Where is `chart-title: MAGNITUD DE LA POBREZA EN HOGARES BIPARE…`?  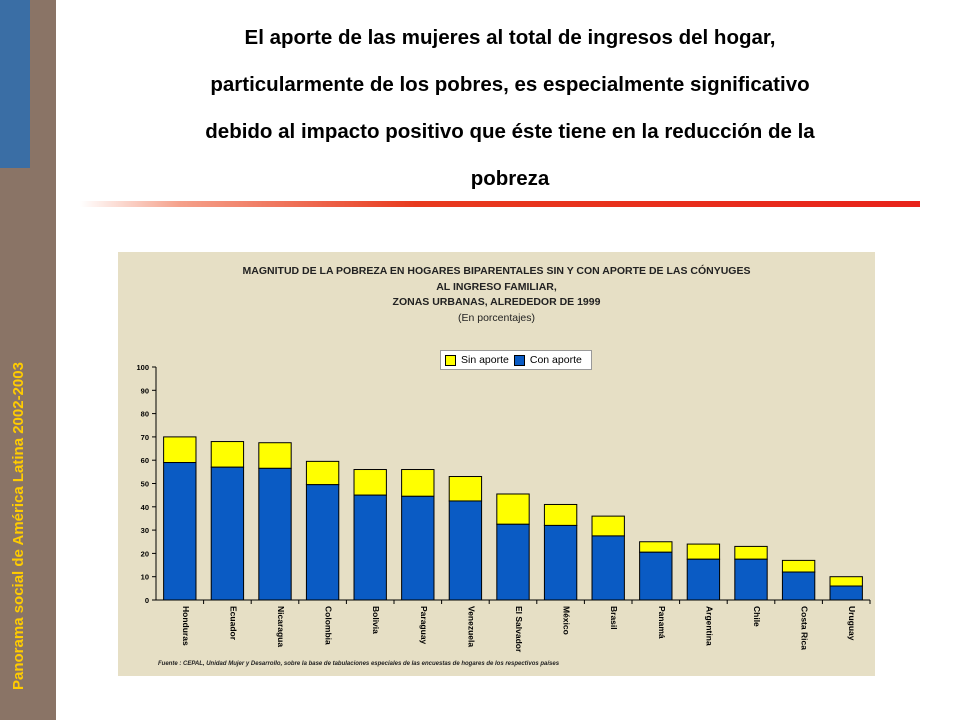 chart-title: MAGNITUD DE LA POBREZA EN HOGARES BIPARE… is located at coordinates (496, 295).